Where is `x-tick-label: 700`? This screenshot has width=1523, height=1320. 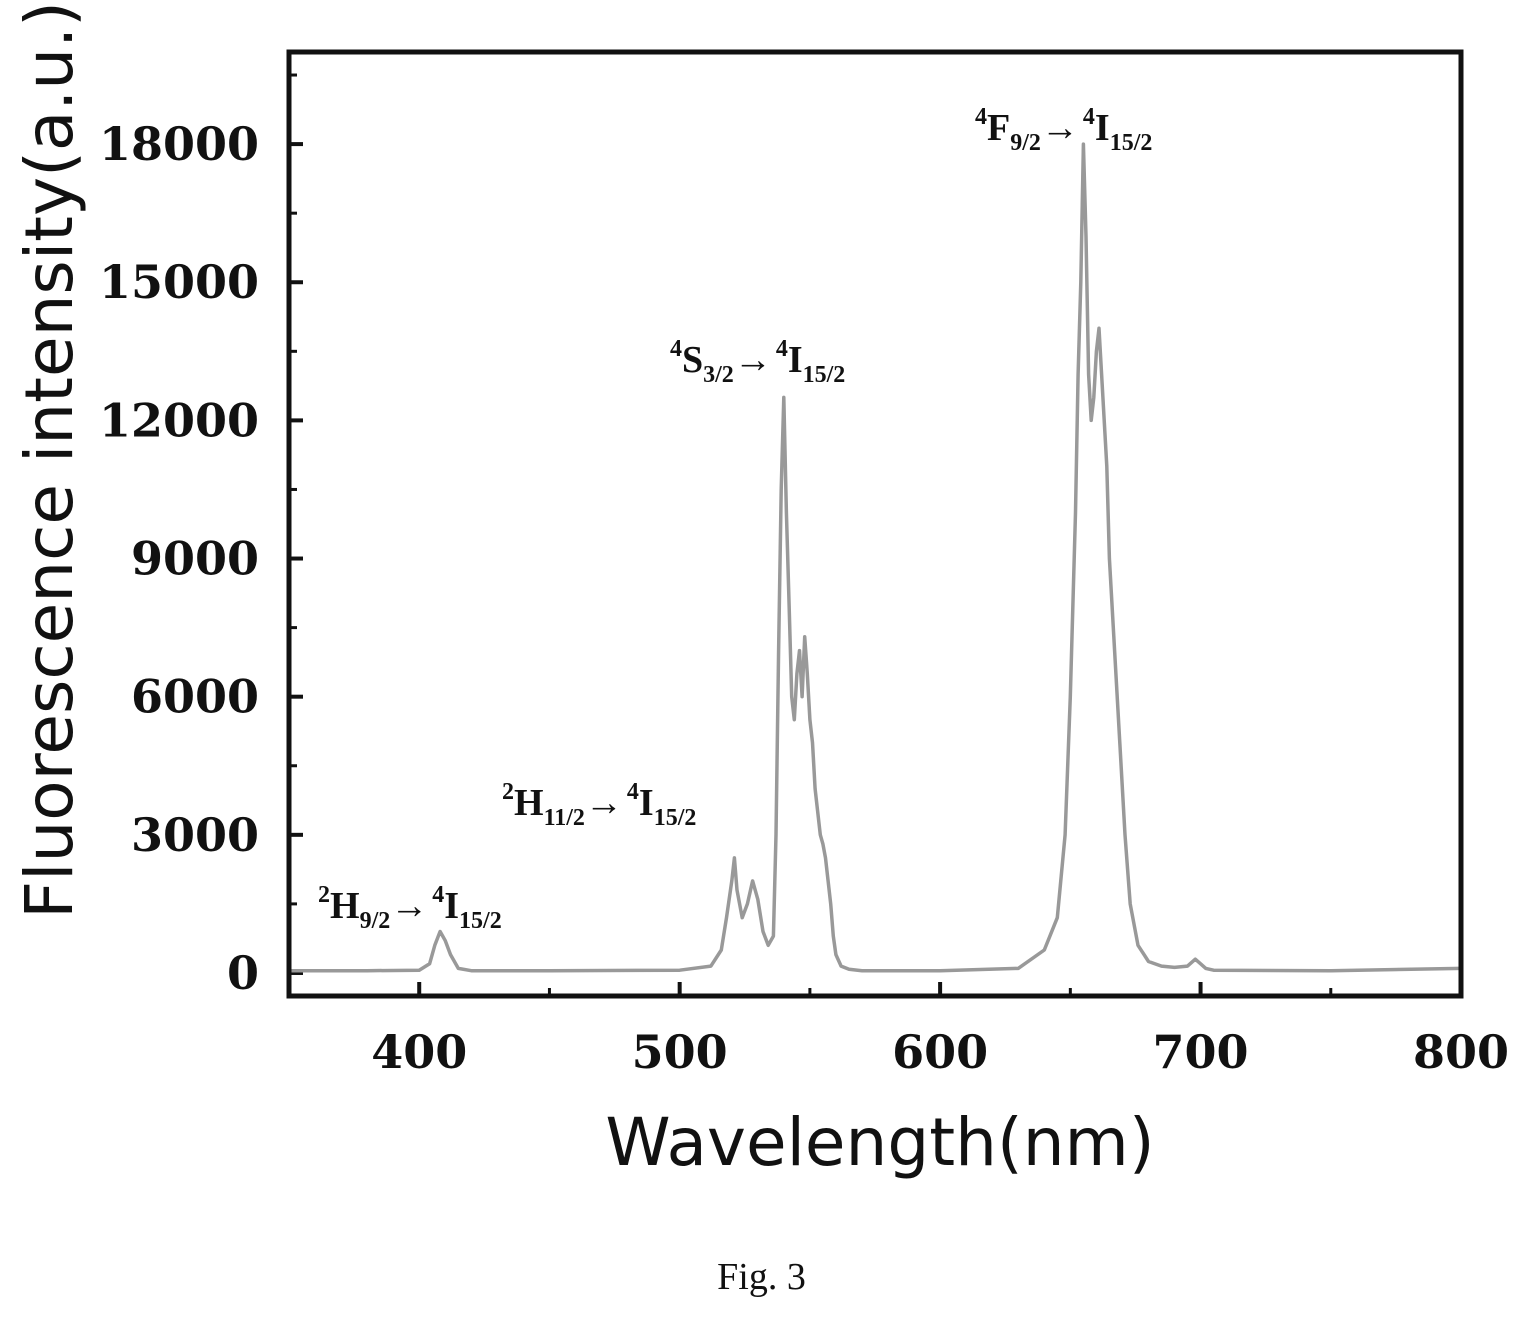 x-tick-label: 700 is located at coordinates (1201, 1052).